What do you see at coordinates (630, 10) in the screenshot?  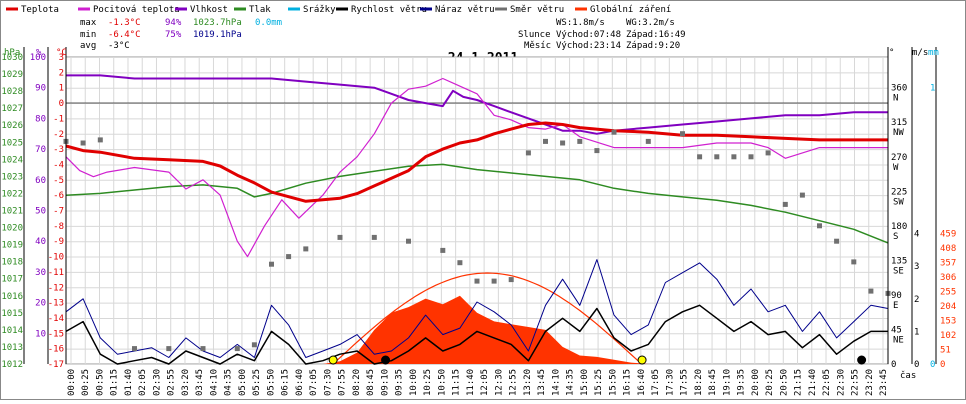 I see `legend-label: Globální záření` at bounding box center [630, 10].